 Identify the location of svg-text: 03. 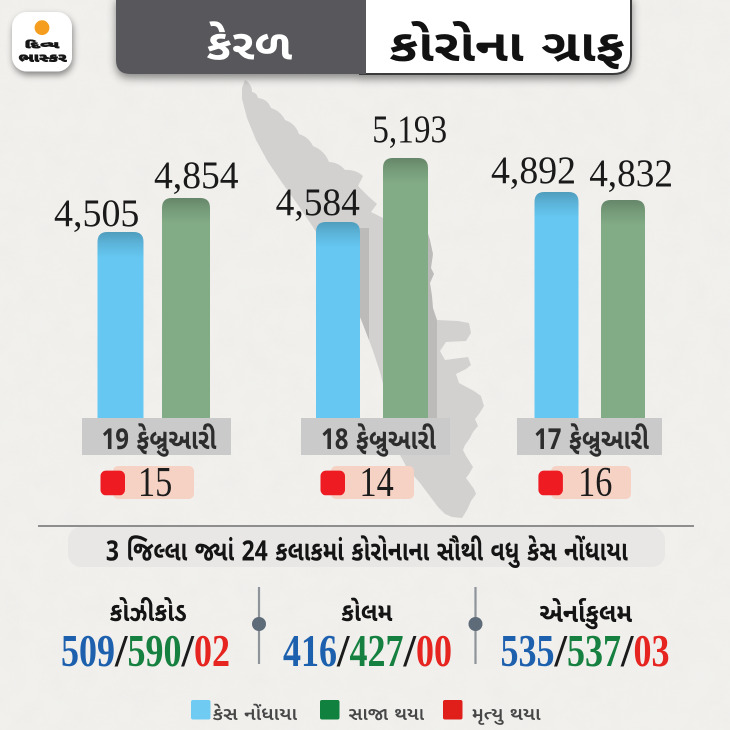
(652, 650).